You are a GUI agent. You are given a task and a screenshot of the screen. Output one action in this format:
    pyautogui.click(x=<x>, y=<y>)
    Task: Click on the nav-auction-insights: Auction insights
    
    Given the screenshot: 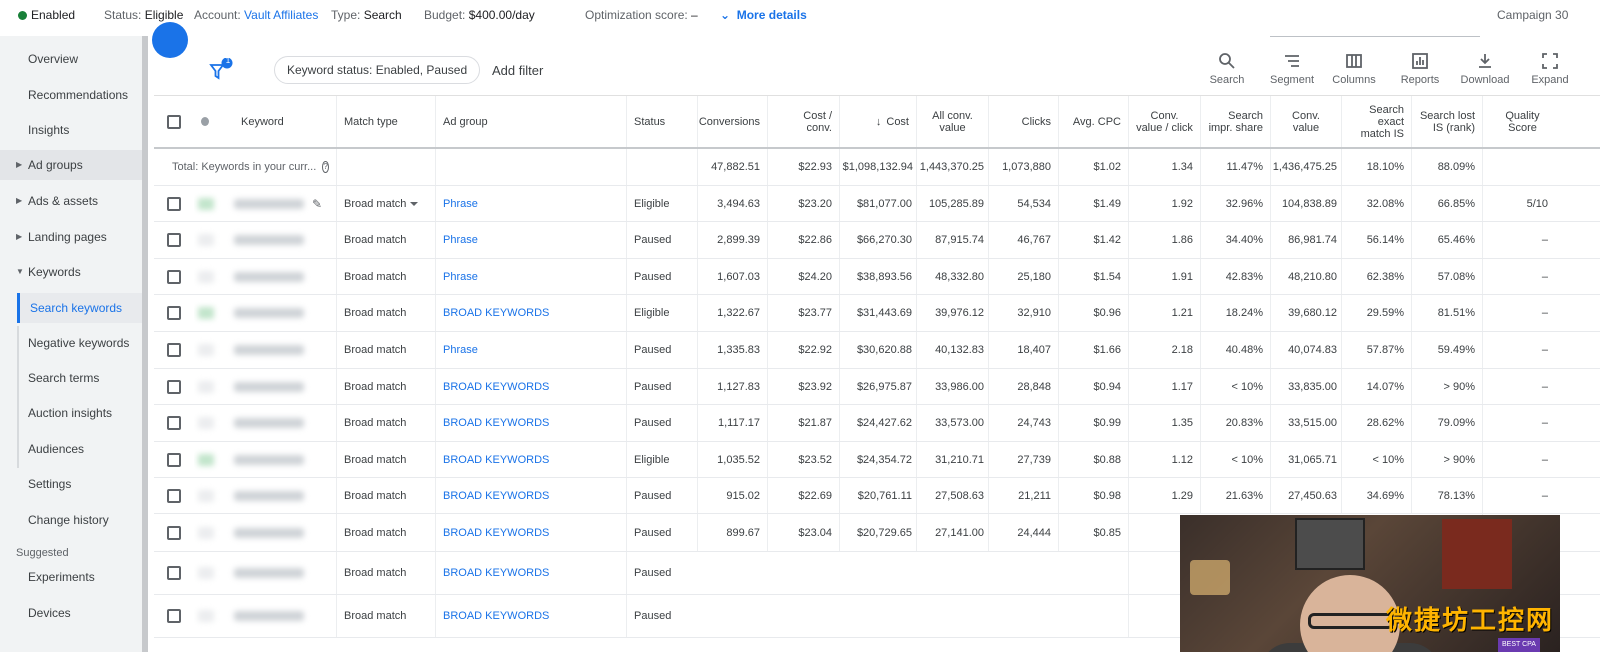 What is the action you would take?
    pyautogui.click(x=70, y=413)
    